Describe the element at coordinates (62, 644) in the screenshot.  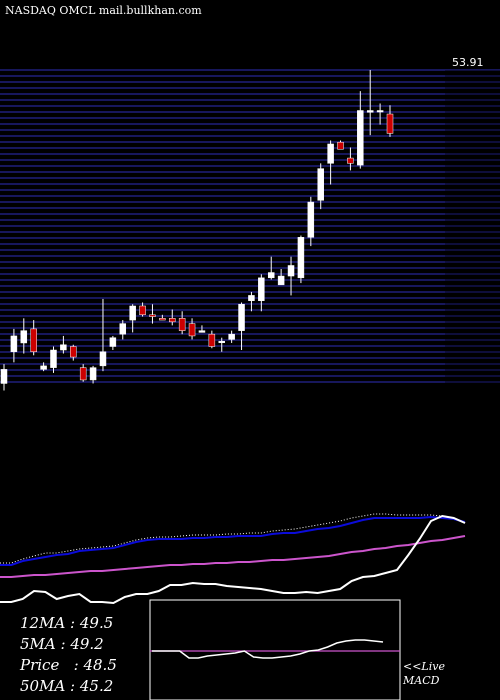
I see `stat-5ma: 5MA : 49.2` at that location.